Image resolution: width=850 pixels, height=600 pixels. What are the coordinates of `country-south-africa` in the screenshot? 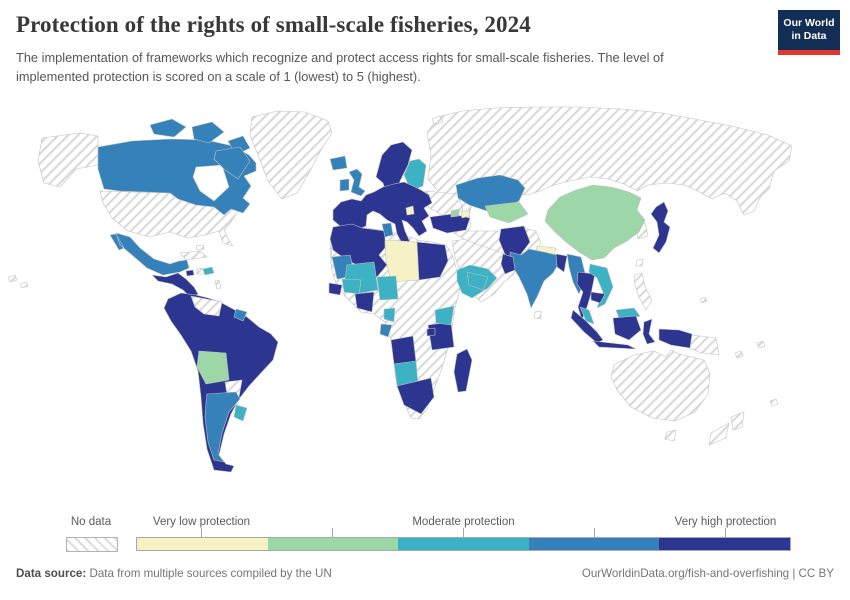 It's located at (415, 396).